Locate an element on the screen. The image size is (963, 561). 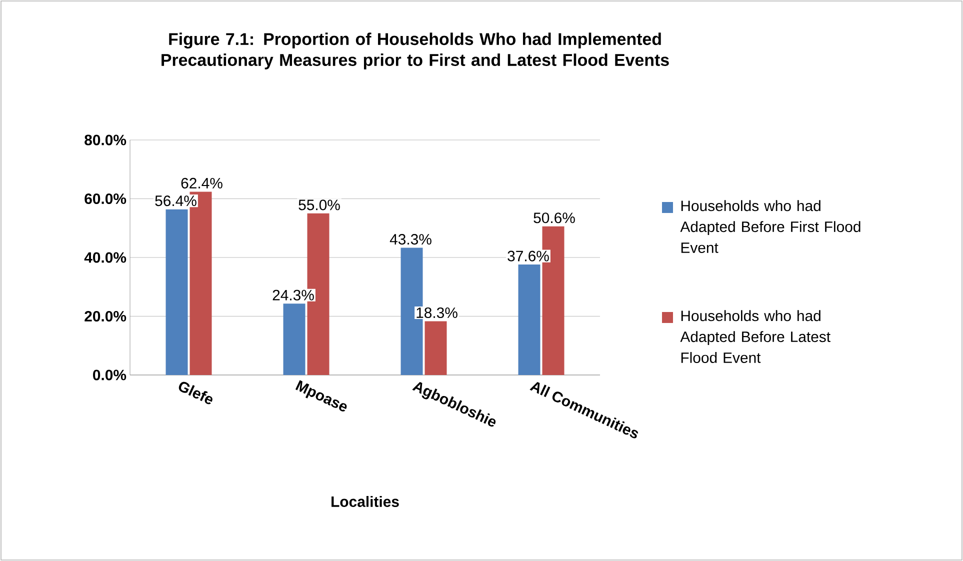
y-tick-label: 40.0% is located at coordinates (105, 257).